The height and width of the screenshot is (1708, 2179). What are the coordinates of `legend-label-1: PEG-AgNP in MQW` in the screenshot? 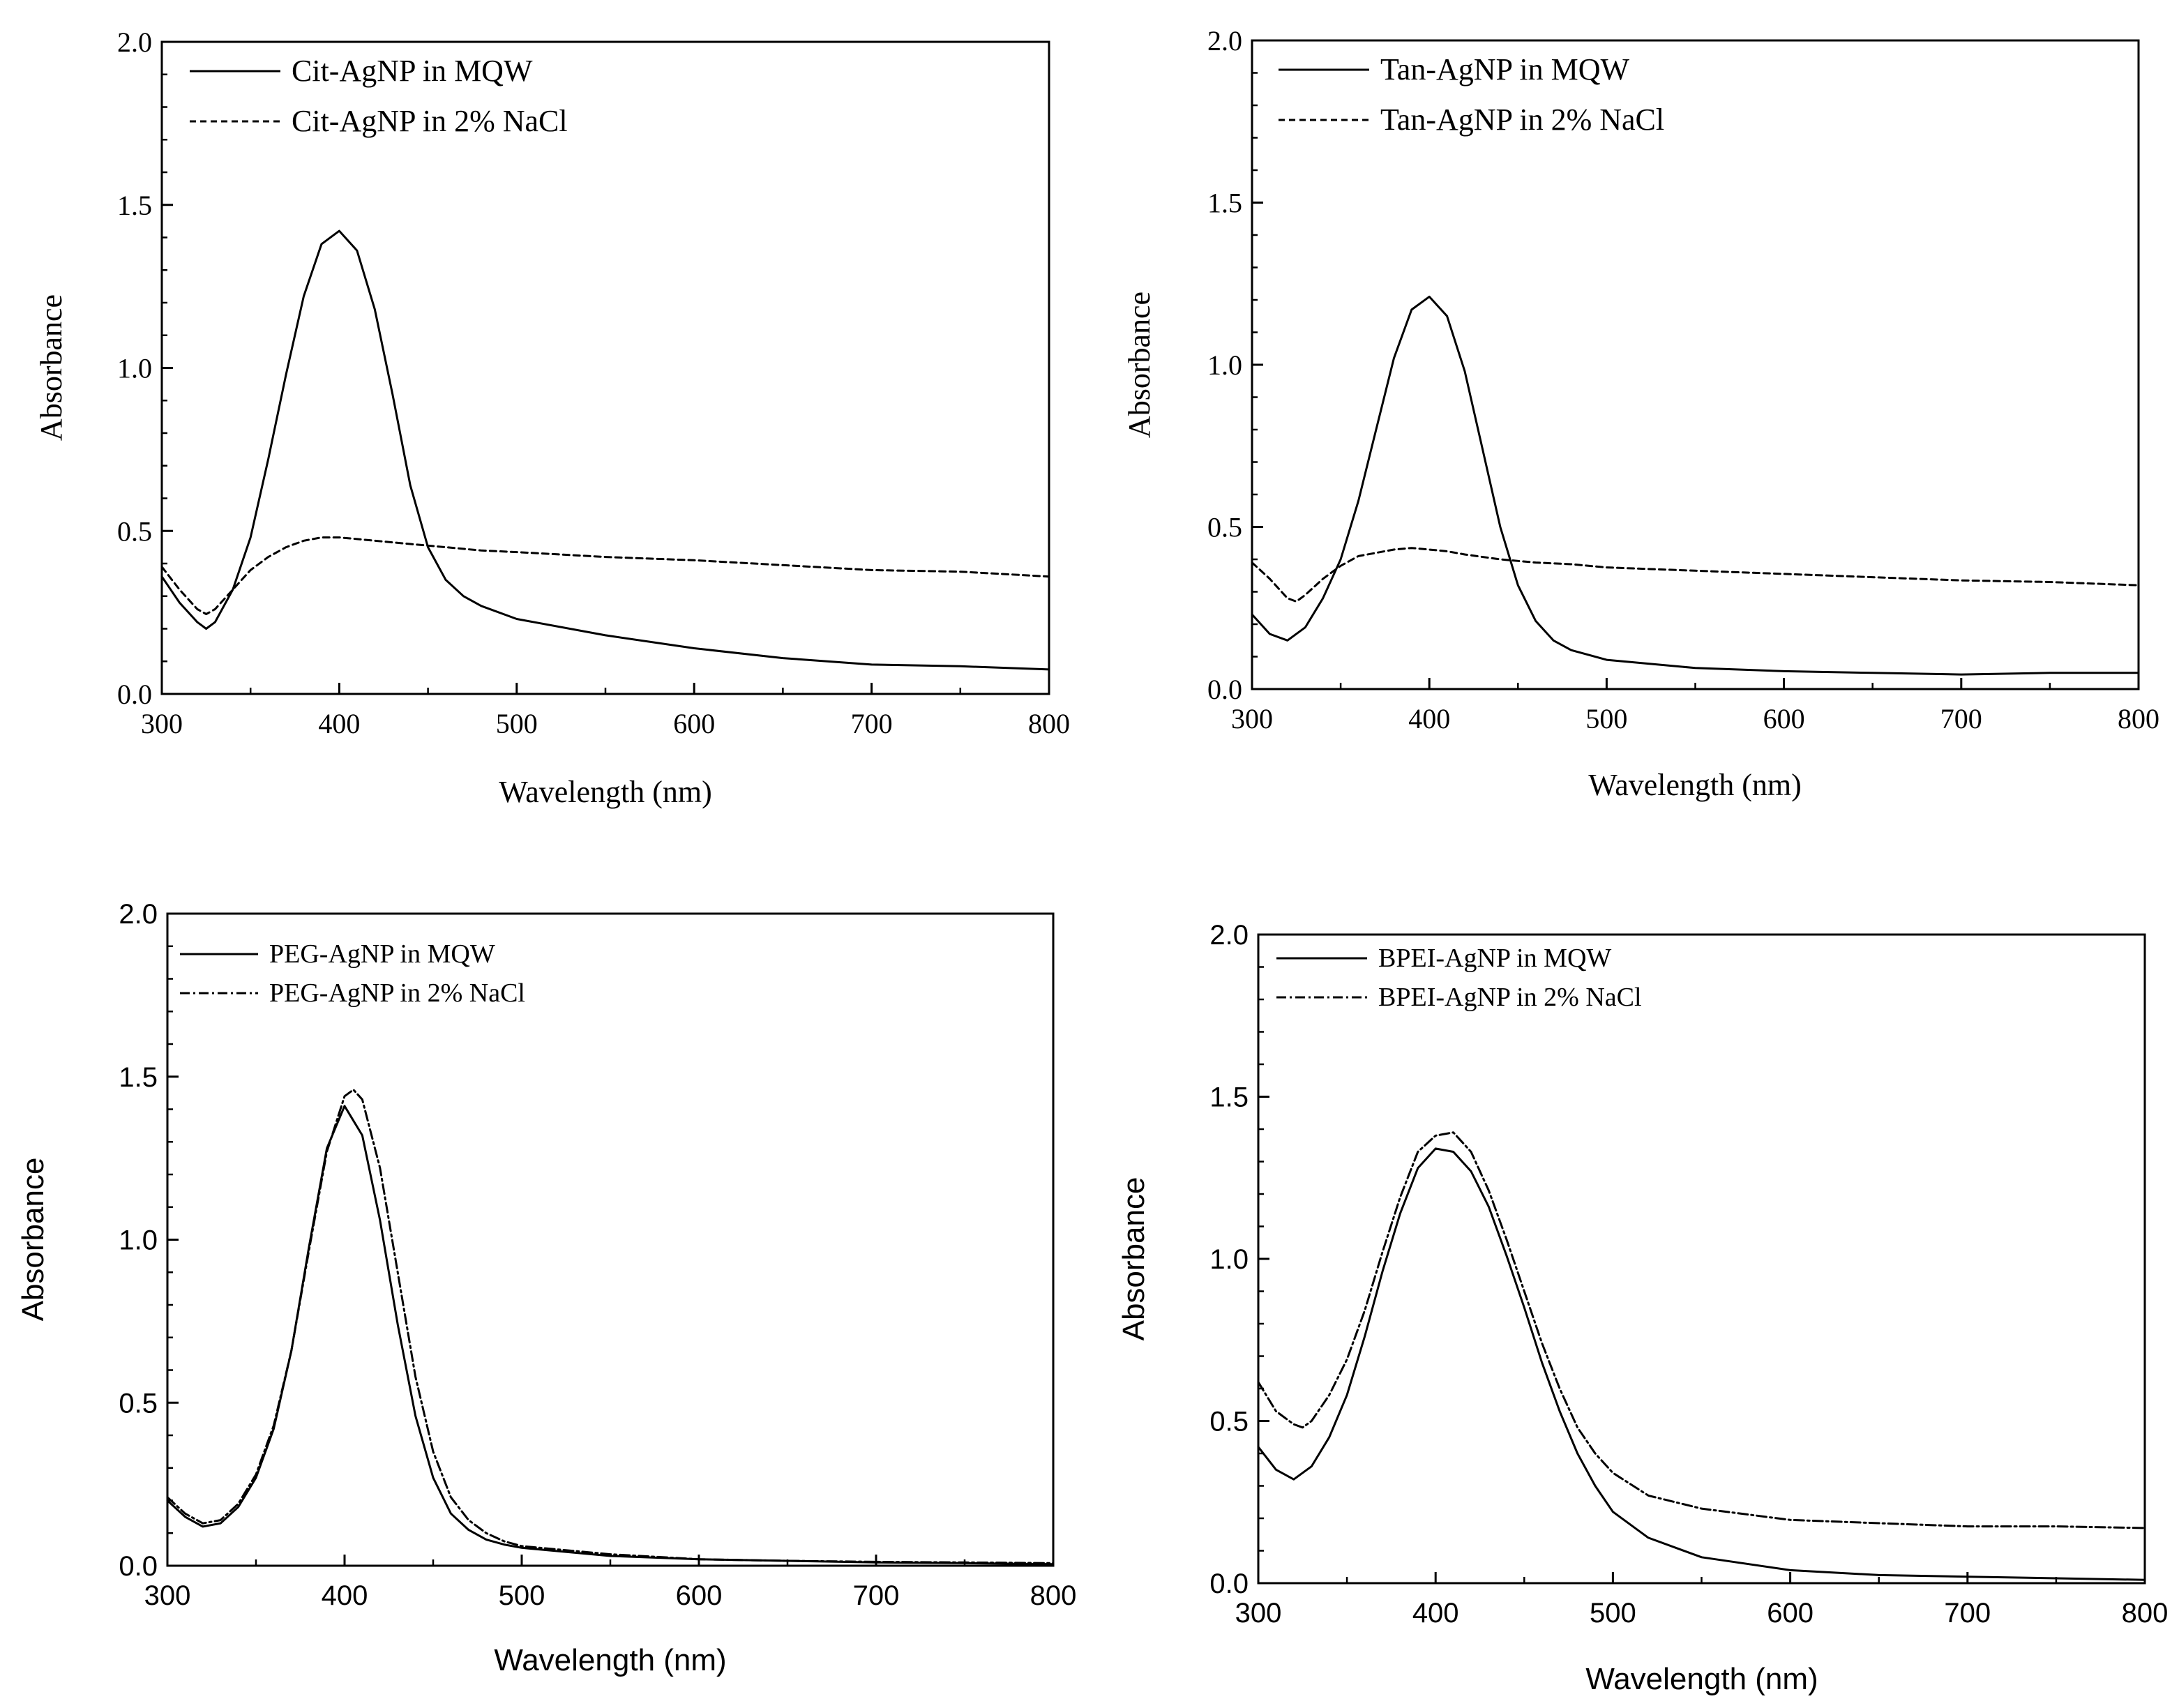 It's located at (382, 954).